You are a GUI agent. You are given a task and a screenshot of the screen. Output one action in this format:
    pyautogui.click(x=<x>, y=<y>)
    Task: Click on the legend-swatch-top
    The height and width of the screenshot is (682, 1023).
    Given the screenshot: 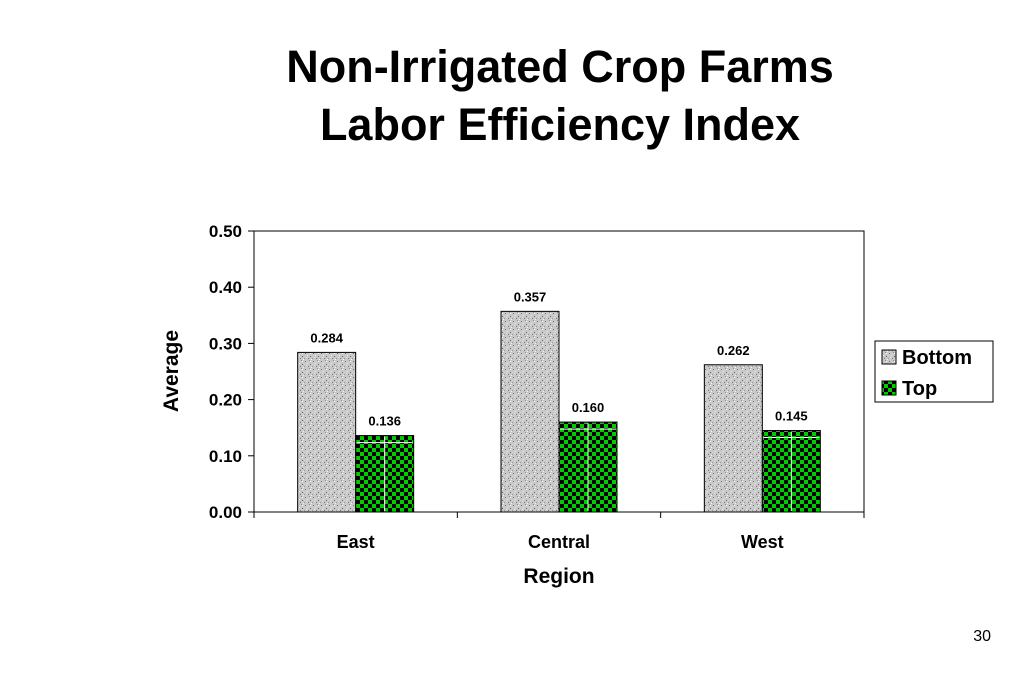 What is the action you would take?
    pyautogui.click(x=889, y=388)
    